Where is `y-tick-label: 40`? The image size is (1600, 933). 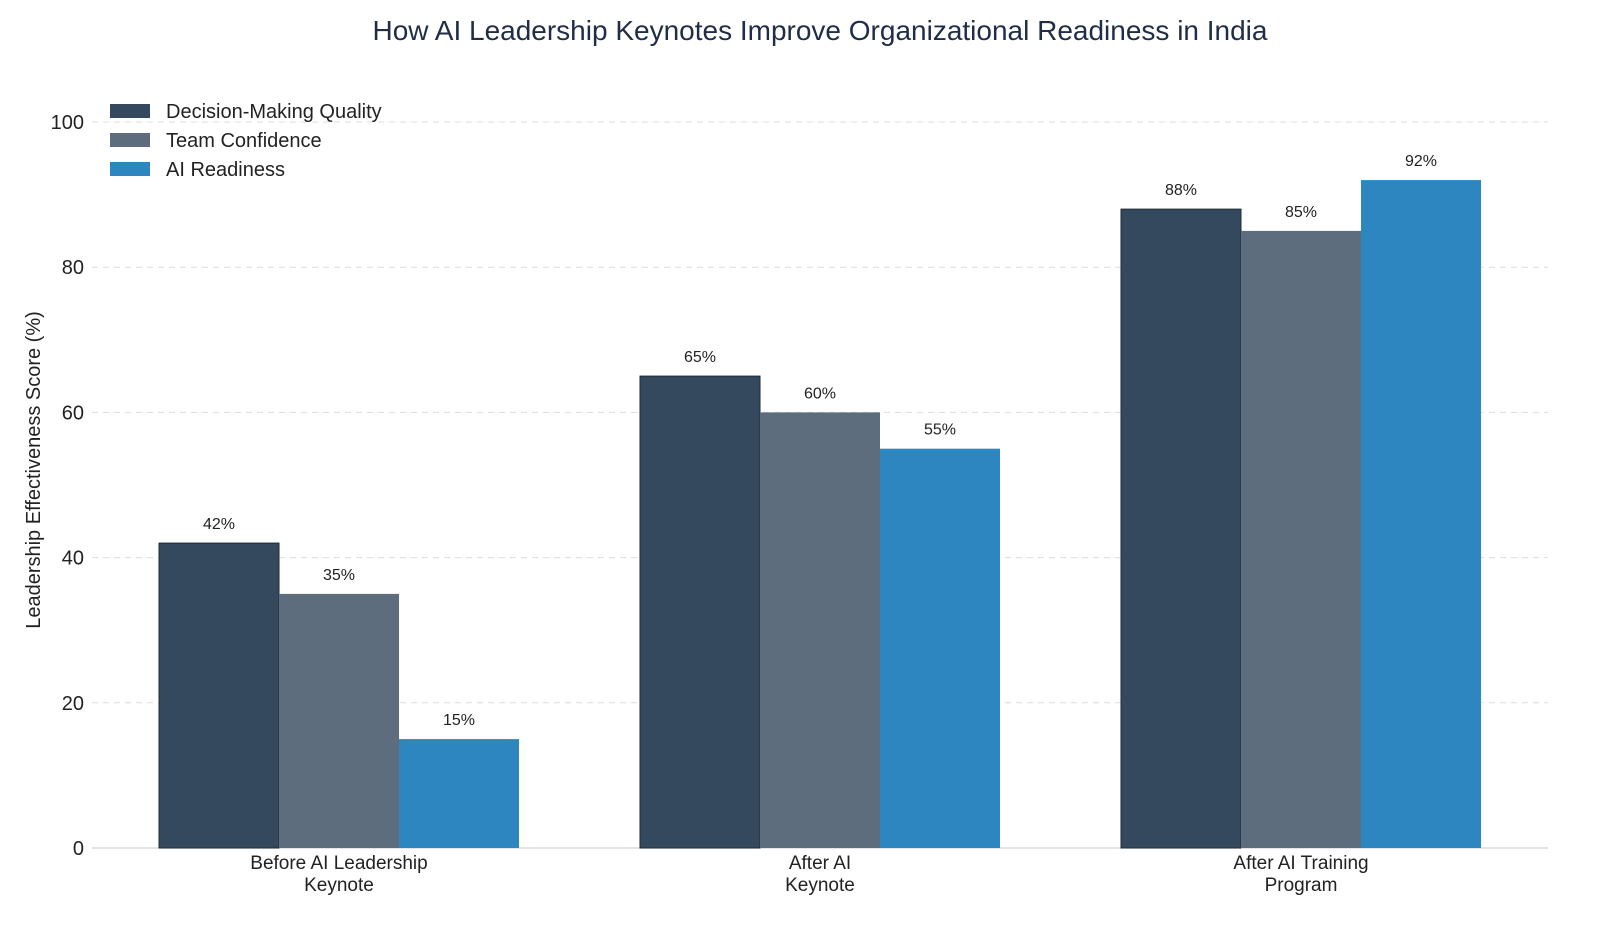 y-tick-label: 40 is located at coordinates (73, 559).